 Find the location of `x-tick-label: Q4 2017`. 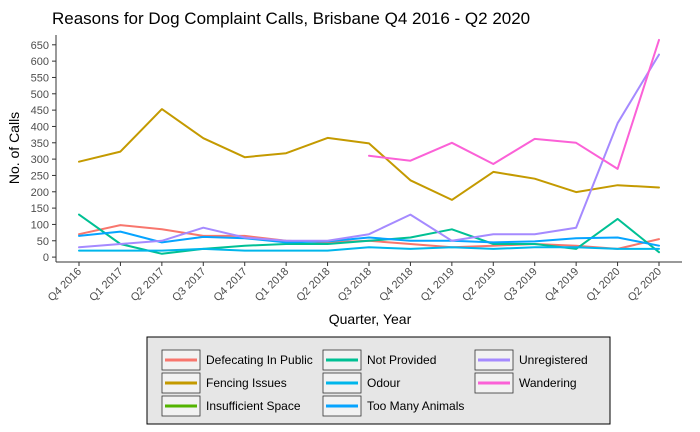

x-tick-label: Q4 2017 is located at coordinates (231, 285).